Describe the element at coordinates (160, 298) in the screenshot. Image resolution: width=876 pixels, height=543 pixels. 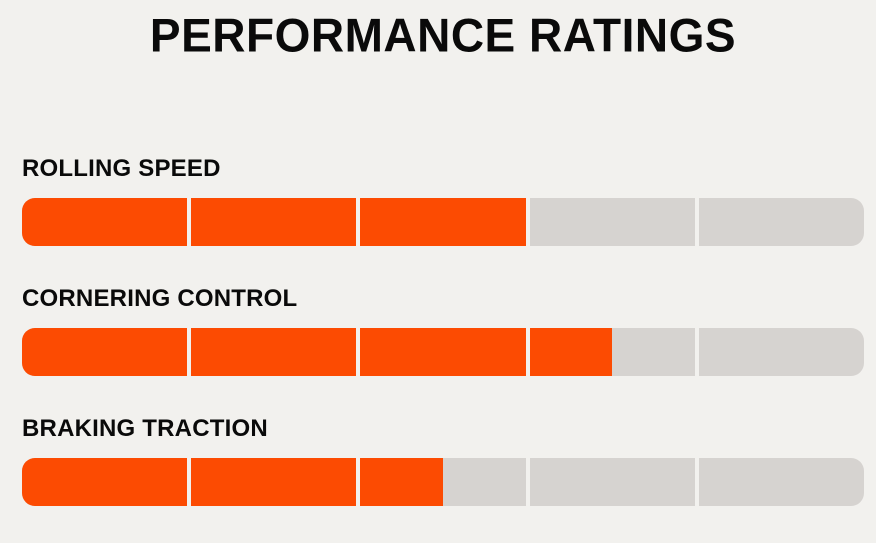
I see `rating-label: CORNERING CONTROL` at that location.